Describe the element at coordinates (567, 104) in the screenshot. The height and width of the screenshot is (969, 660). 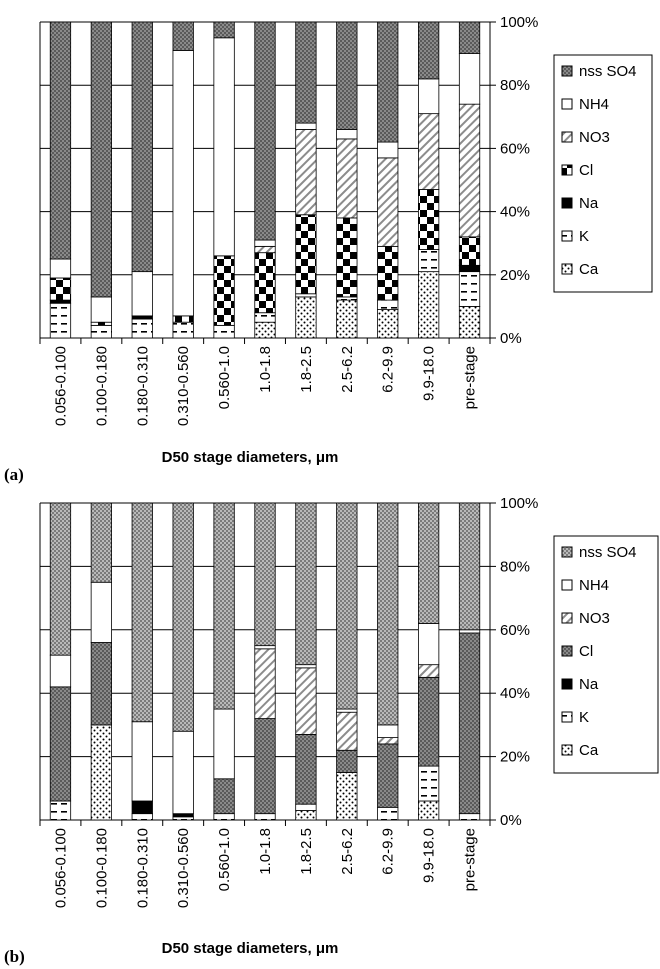
I see `legend-swatch-nh4` at that location.